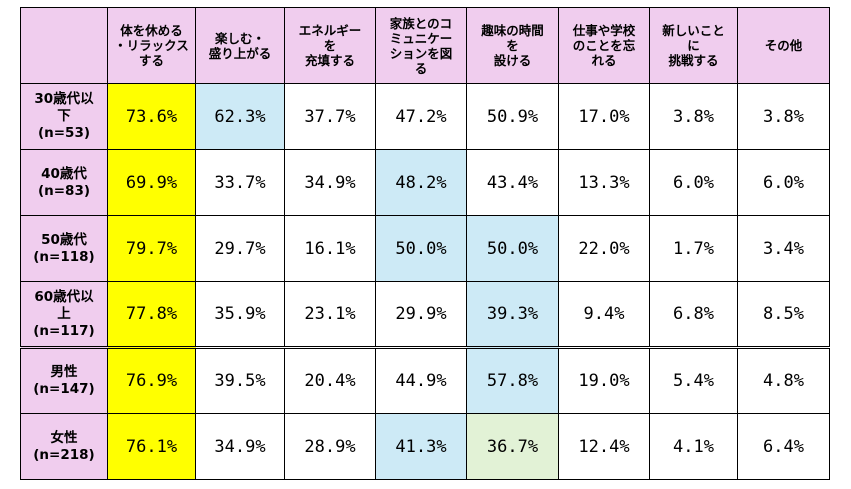  Describe the element at coordinates (151, 446) in the screenshot. I see `data-cell: 76.1%` at that location.